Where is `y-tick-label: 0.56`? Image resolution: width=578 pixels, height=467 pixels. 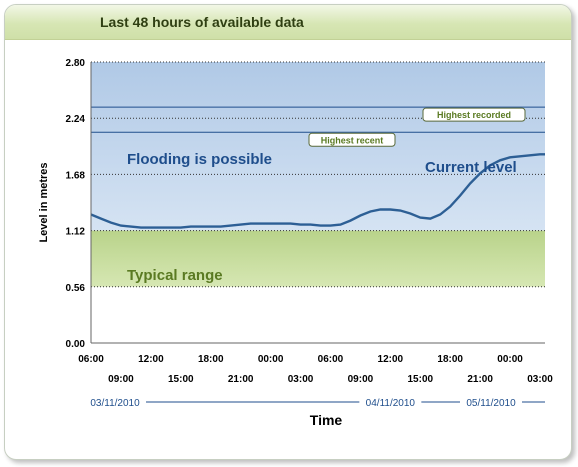
y-tick-label: 0.56 is located at coordinates (76, 288).